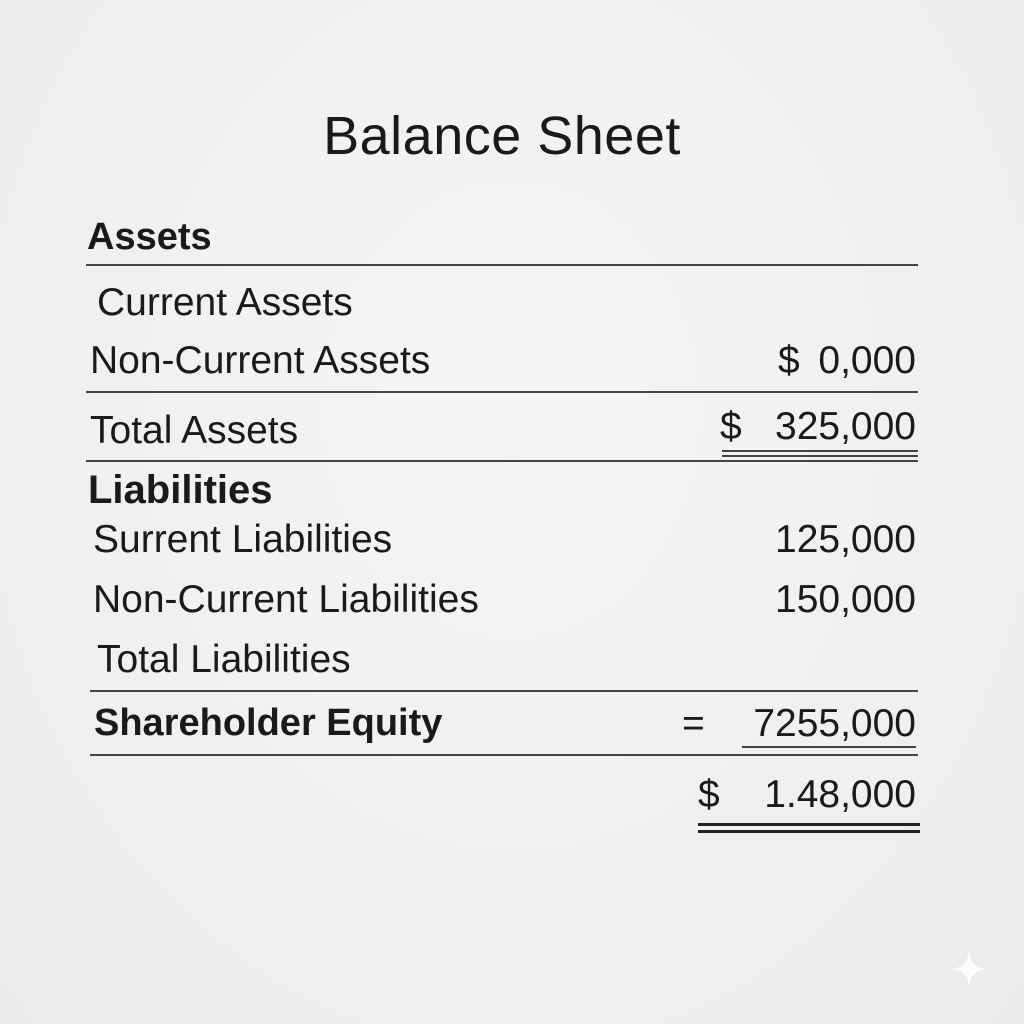 This screenshot has height=1024, width=1024. What do you see at coordinates (268, 723) in the screenshot?
I see `shareholder-equity-label: Shareholder Equity` at bounding box center [268, 723].